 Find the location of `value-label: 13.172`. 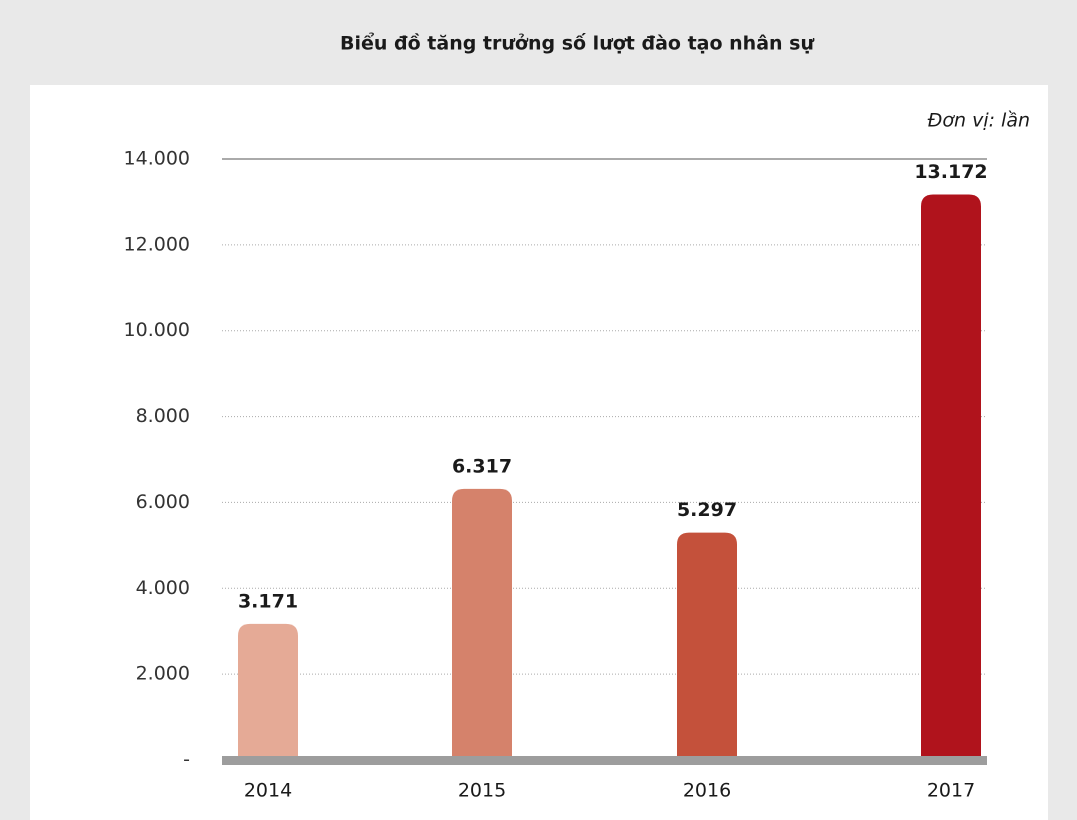

value-label: 13.172 is located at coordinates (950, 172).